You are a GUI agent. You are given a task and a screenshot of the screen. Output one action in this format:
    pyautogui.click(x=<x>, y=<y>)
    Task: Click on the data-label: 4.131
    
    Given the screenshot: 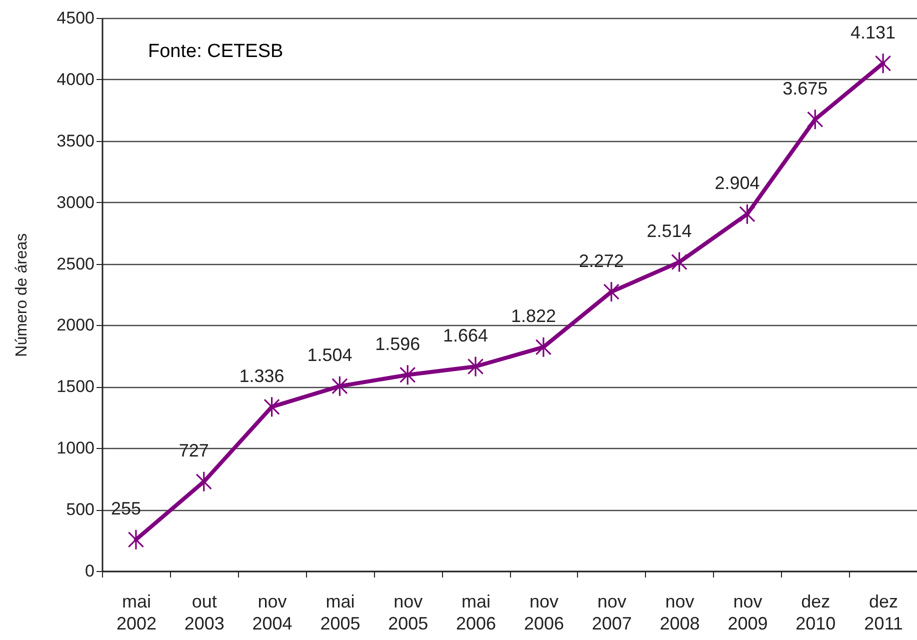 What is the action you would take?
    pyautogui.click(x=873, y=32)
    